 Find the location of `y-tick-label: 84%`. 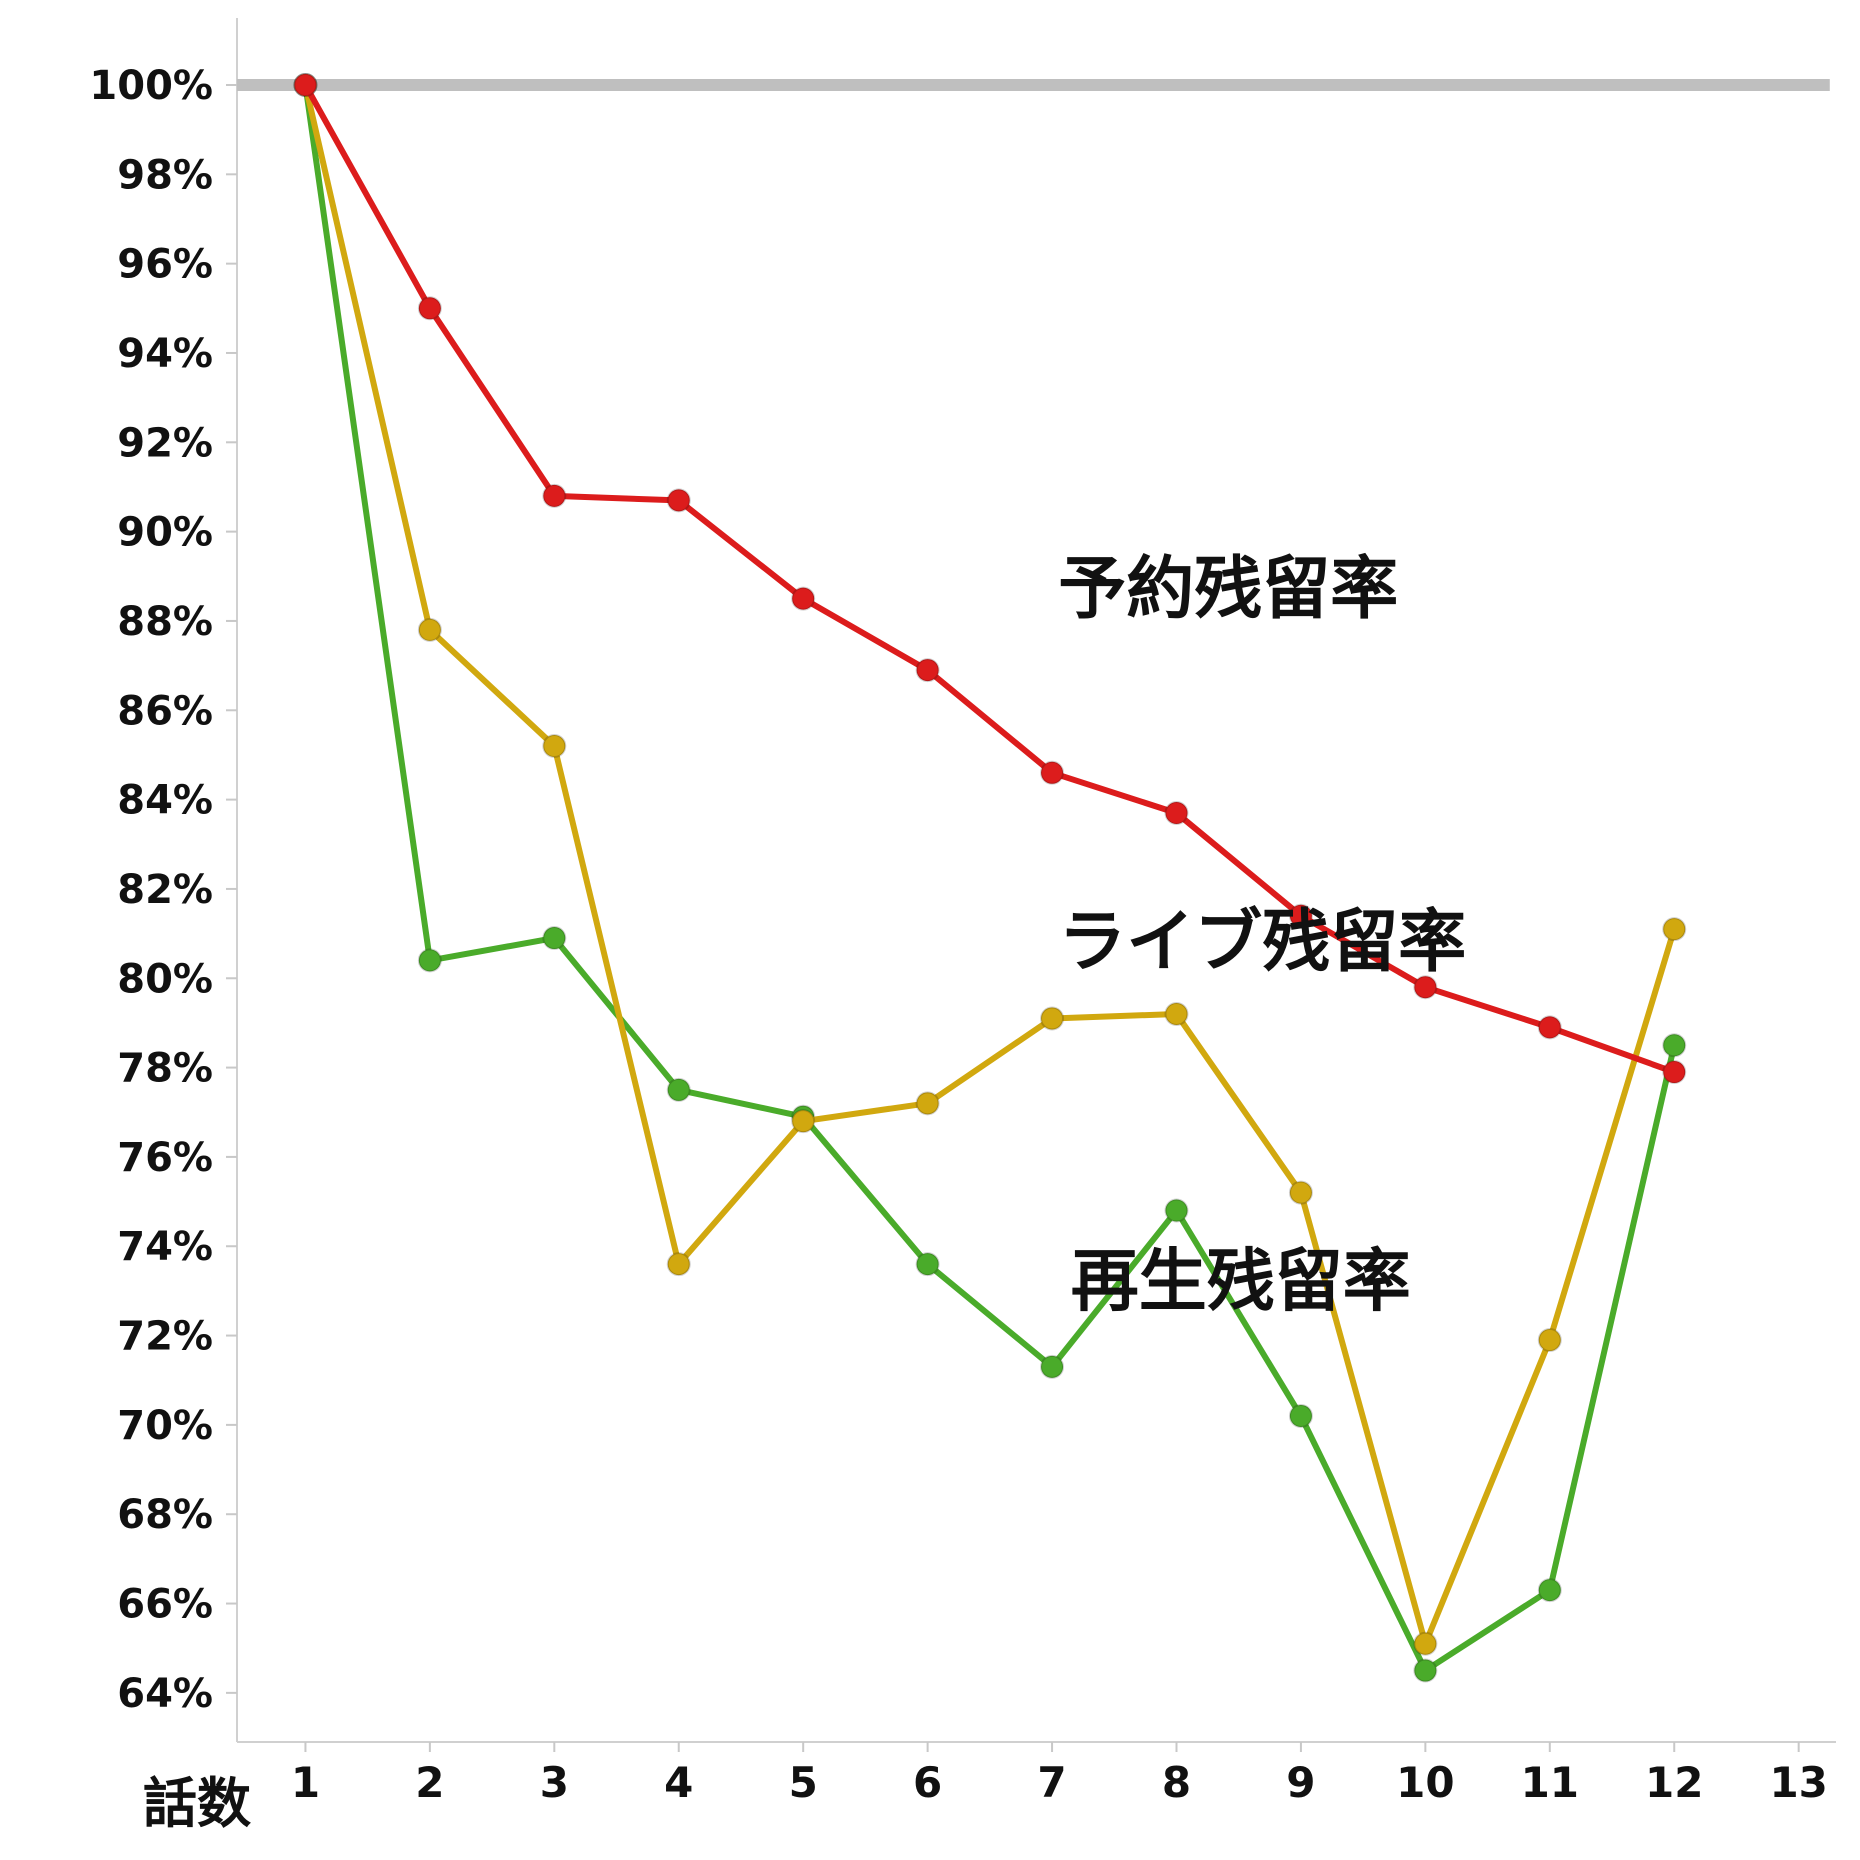

y-tick-label: 84% is located at coordinates (165, 801).